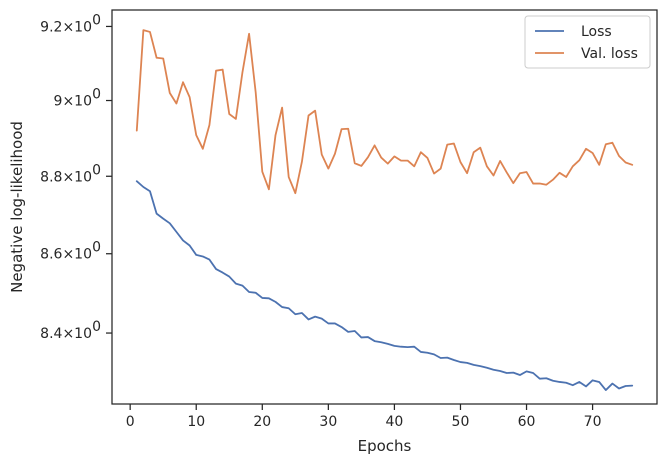 This screenshot has height=463, width=667. I want to click on y-tick-mantissa: 8.6, so click(51, 255).